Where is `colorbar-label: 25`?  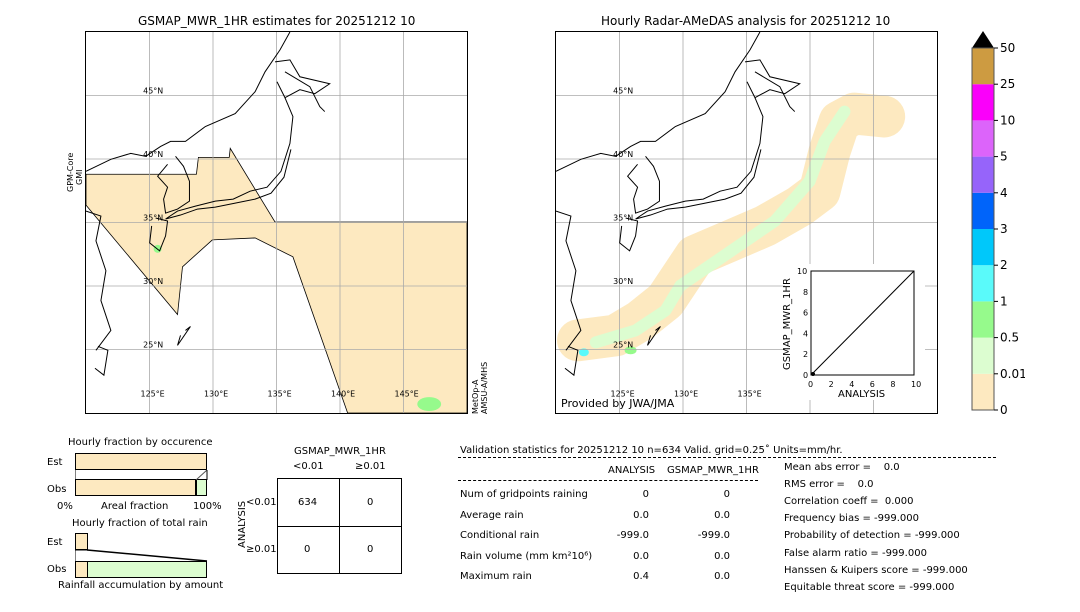
colorbar-label: 25 is located at coordinates (1007, 84).